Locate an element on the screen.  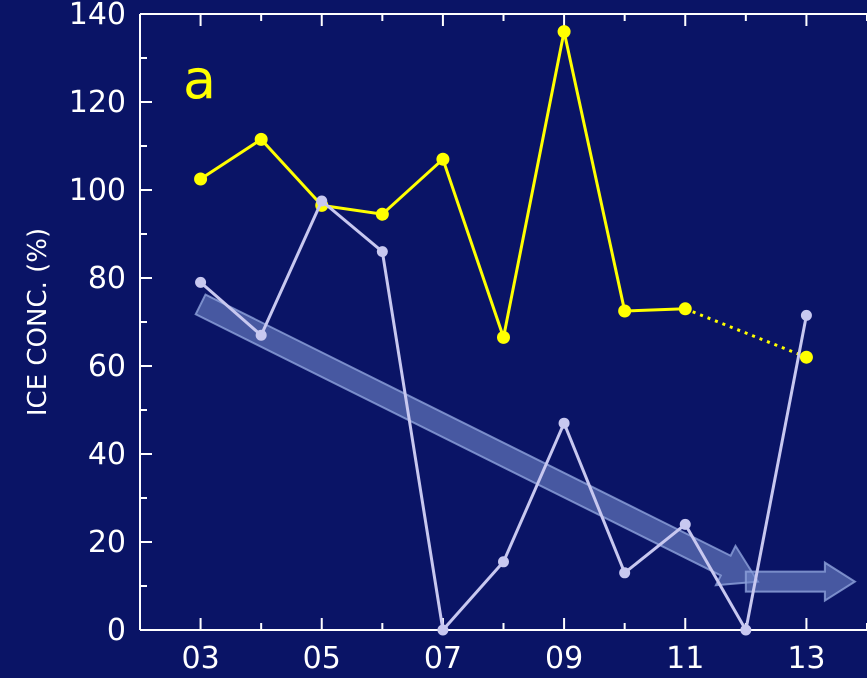
y-tick-label: 140 is located at coordinates (97, 16).